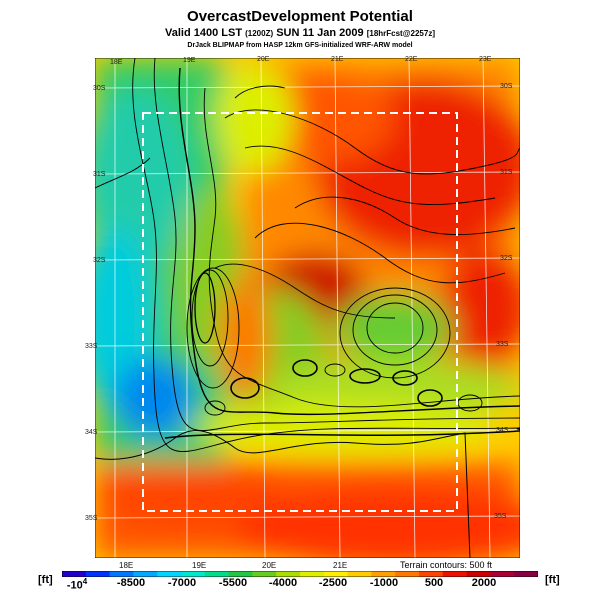 The width and height of the screenshot is (600, 600). I want to click on lat-label-35s-right: 35S, so click(500, 516).